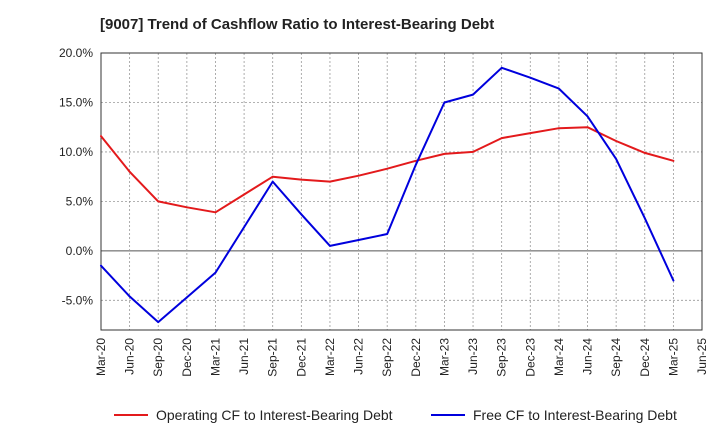 This screenshot has width=720, height=440. What do you see at coordinates (702, 356) in the screenshot?
I see `x-tick-label: Jun-25` at bounding box center [702, 356].